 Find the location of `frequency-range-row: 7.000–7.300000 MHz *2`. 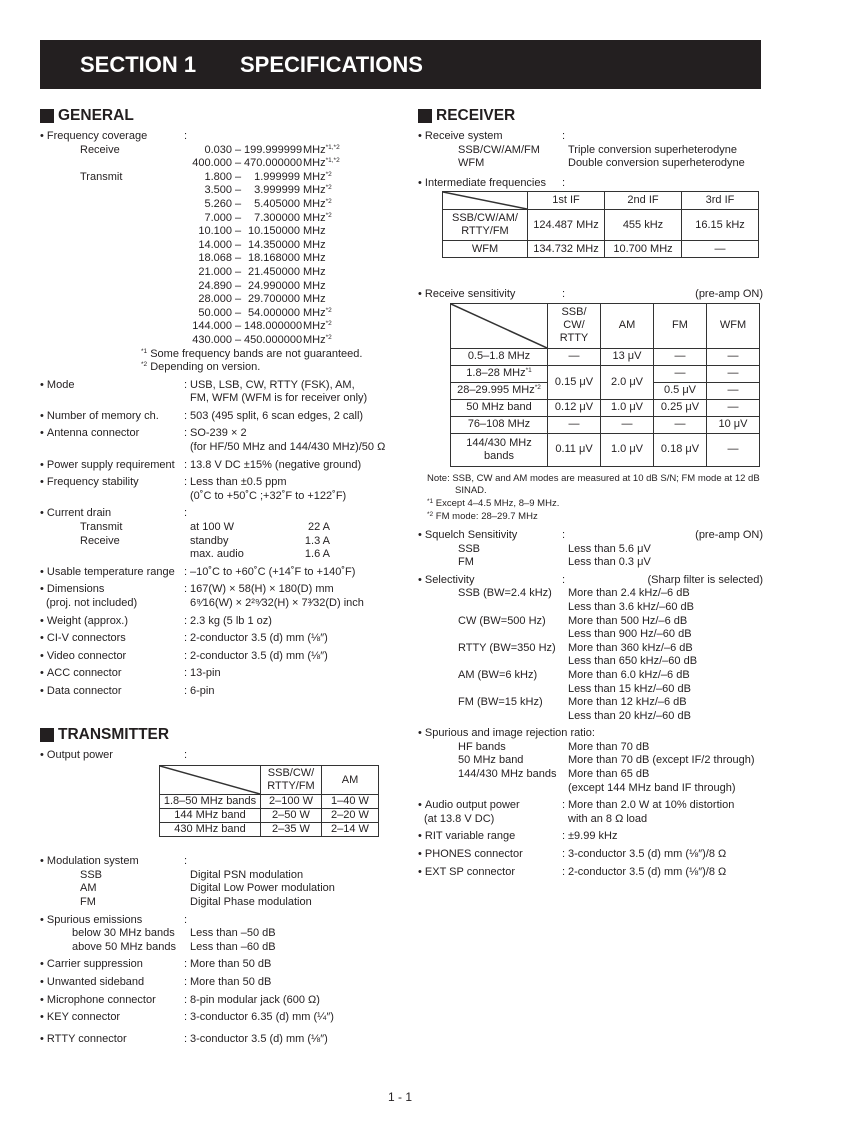

frequency-range-row: 7.000–7.300000 MHz *2 is located at coordinates (212, 219).